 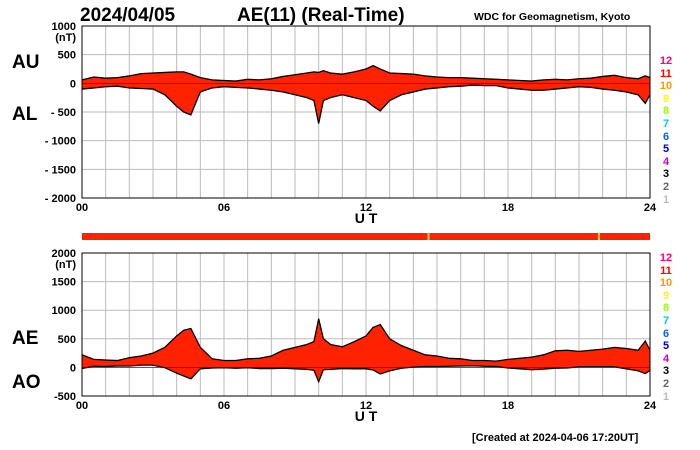 I want to click on series-line-au, so click(x=366, y=73).